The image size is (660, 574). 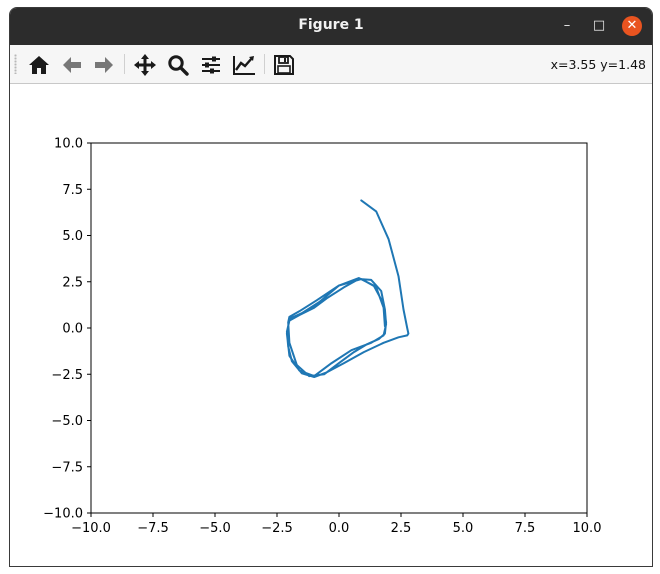 What do you see at coordinates (153, 528) in the screenshot?
I see `x-tick-label: −7.5` at bounding box center [153, 528].